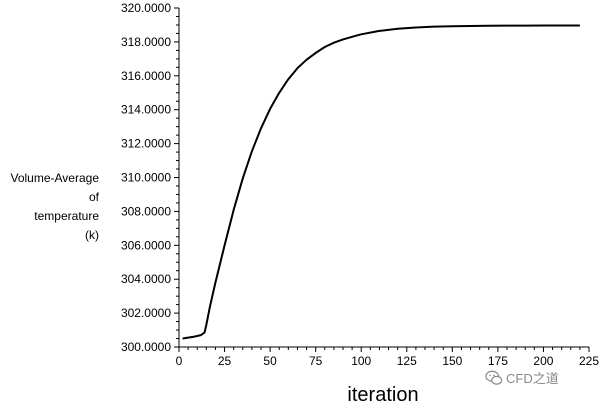 The image size is (602, 406). Describe the element at coordinates (146, 8) in the screenshot. I see `y-tick-label: 320.0000` at that location.